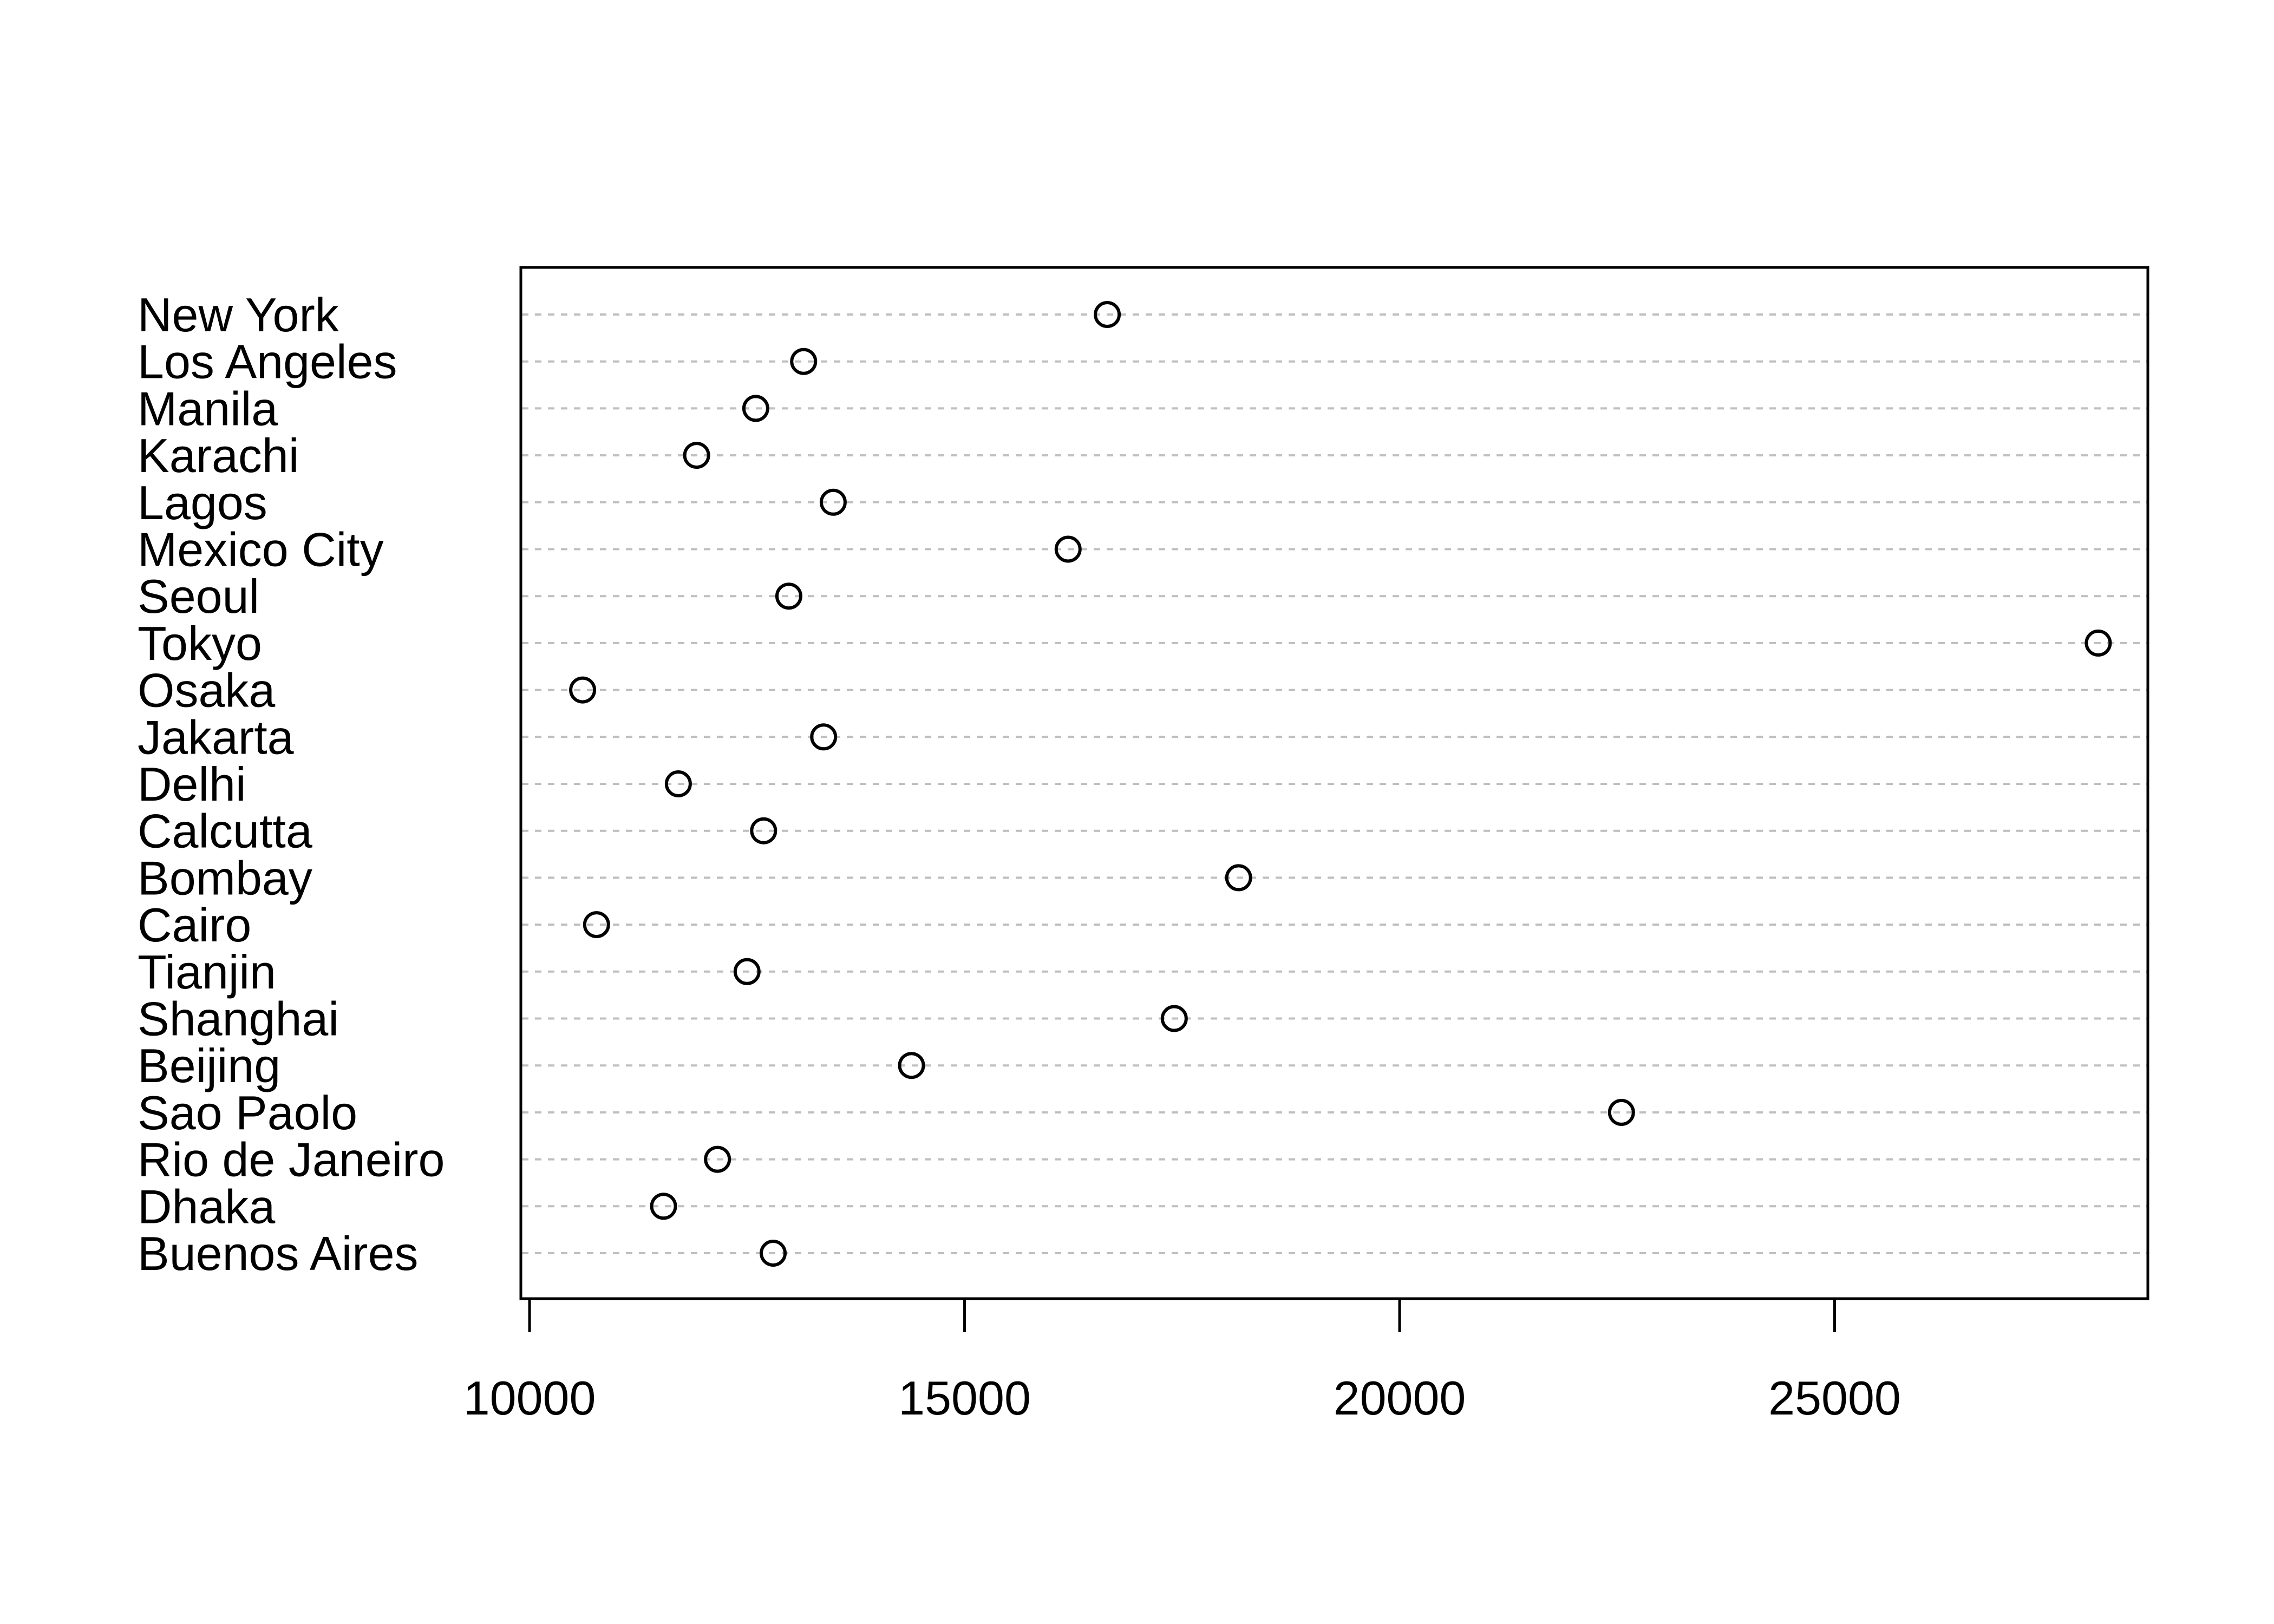  I want to click on category-label: Cairo, so click(195, 925).